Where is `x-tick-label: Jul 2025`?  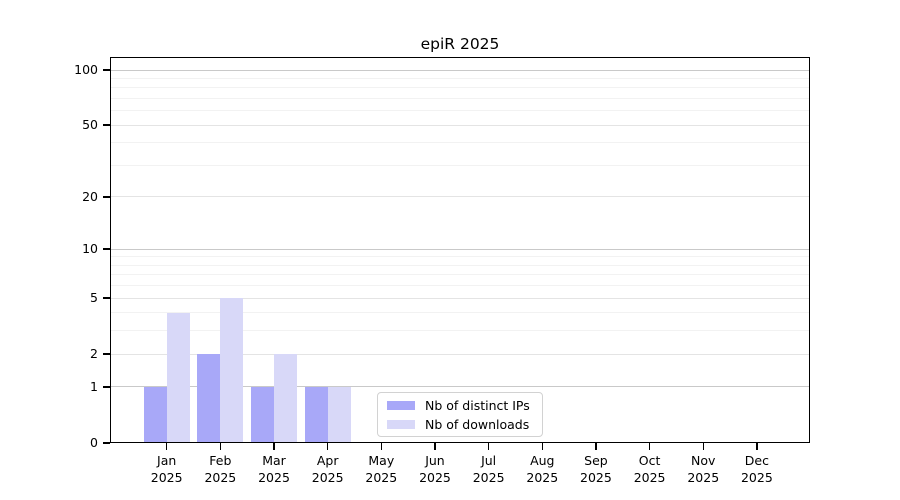 x-tick-label: Jul 2025 is located at coordinates (488, 469).